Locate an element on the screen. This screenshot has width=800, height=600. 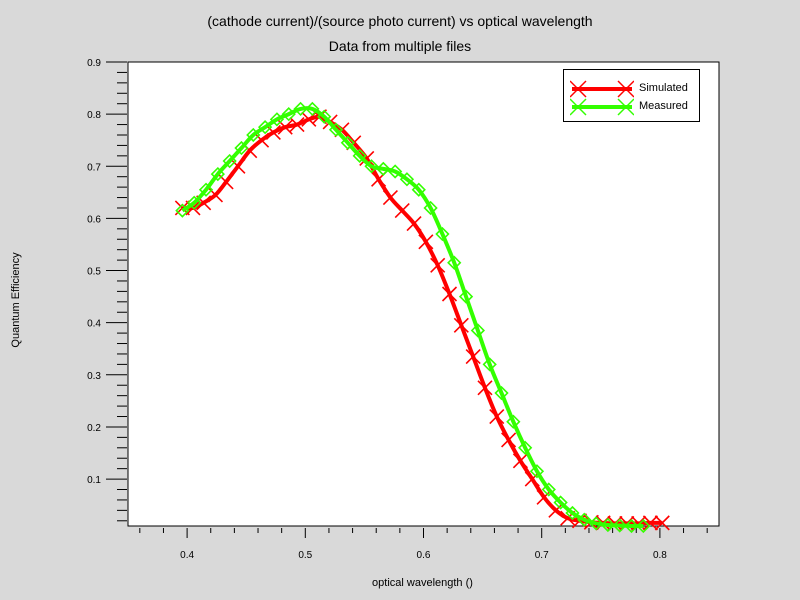
legend: Simulated Measured is located at coordinates (631, 95).